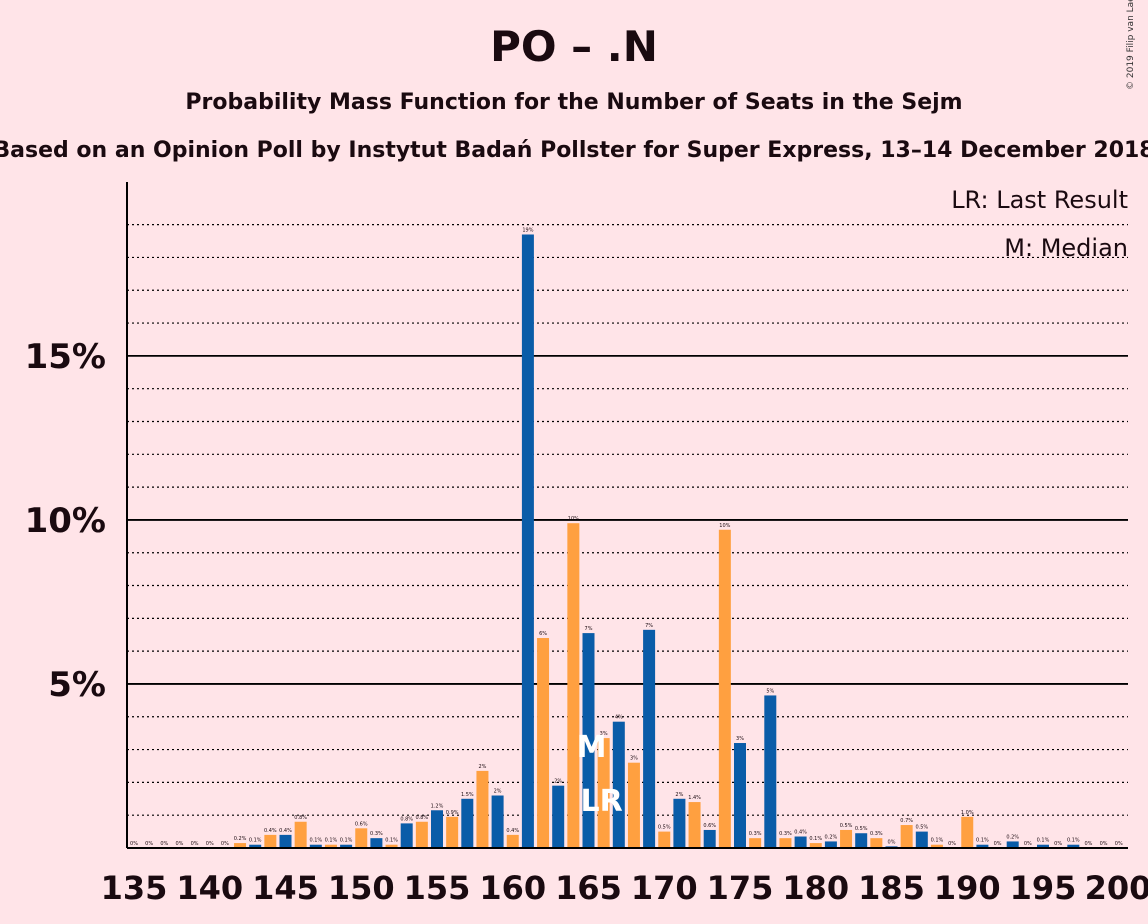  Describe the element at coordinates (437, 806) in the screenshot. I see `bar-label-155: 1.2%` at that location.